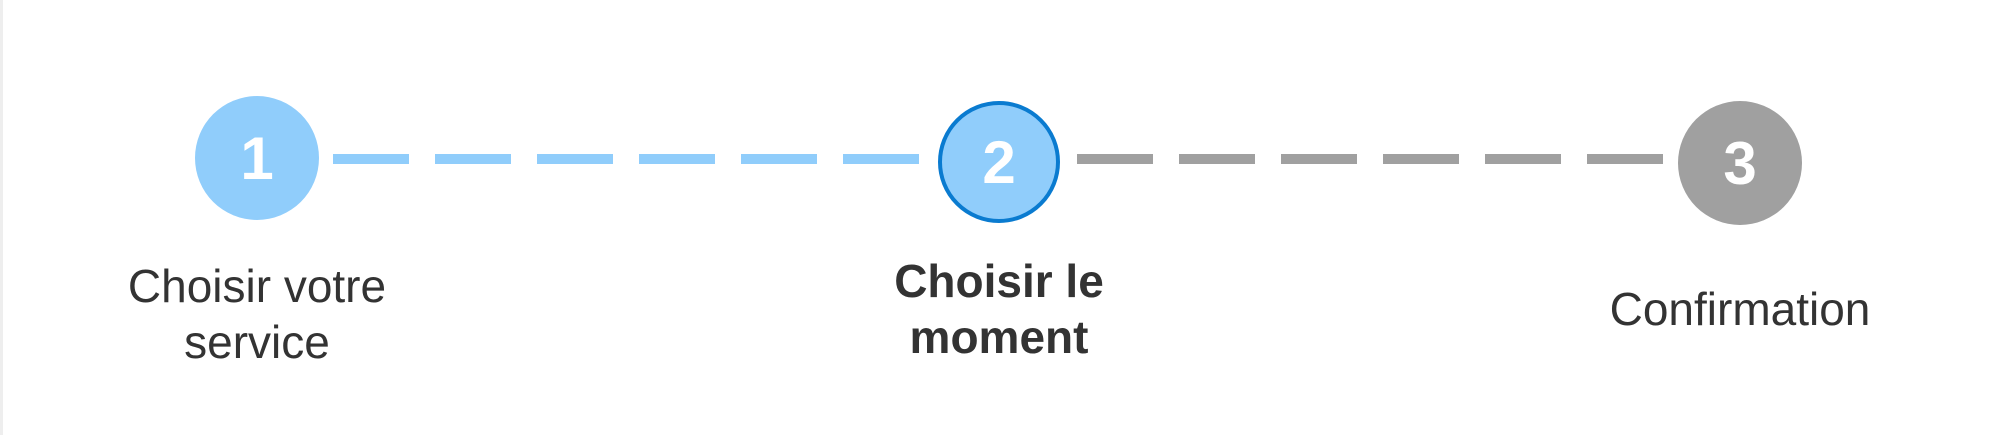 This screenshot has width=1995, height=435. Describe the element at coordinates (1740, 309) in the screenshot. I see `step-3-label: Confirmation` at that location.